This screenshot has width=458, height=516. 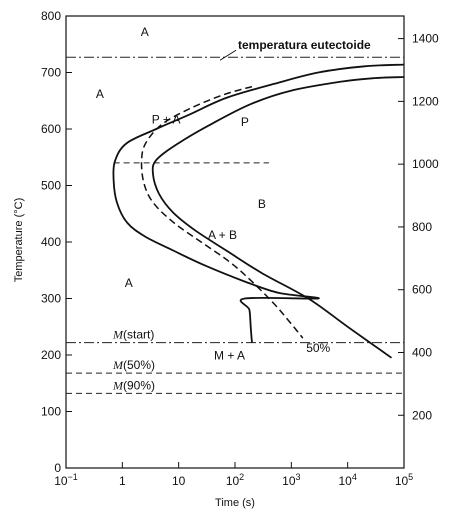 What do you see at coordinates (51, 186) in the screenshot?
I see `y-tick-label: 500` at bounding box center [51, 186].